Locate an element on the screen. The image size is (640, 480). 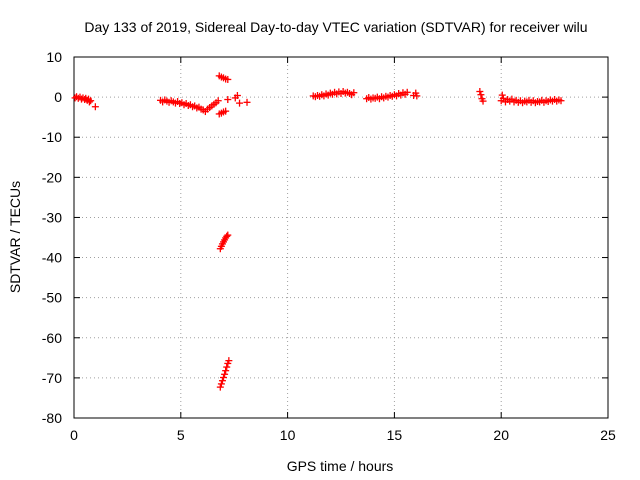
y-tick-label: -60 is located at coordinates (52, 338).